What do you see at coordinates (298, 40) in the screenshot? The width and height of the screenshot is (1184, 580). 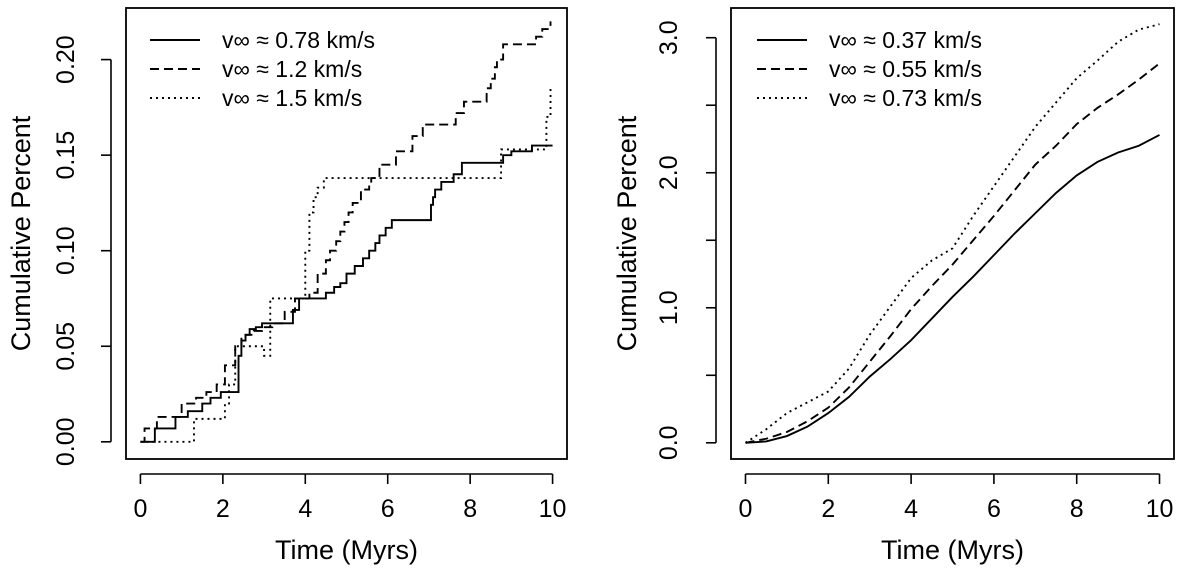 I see `legend-label: v∞ ≈ 0.78 km/s` at bounding box center [298, 40].